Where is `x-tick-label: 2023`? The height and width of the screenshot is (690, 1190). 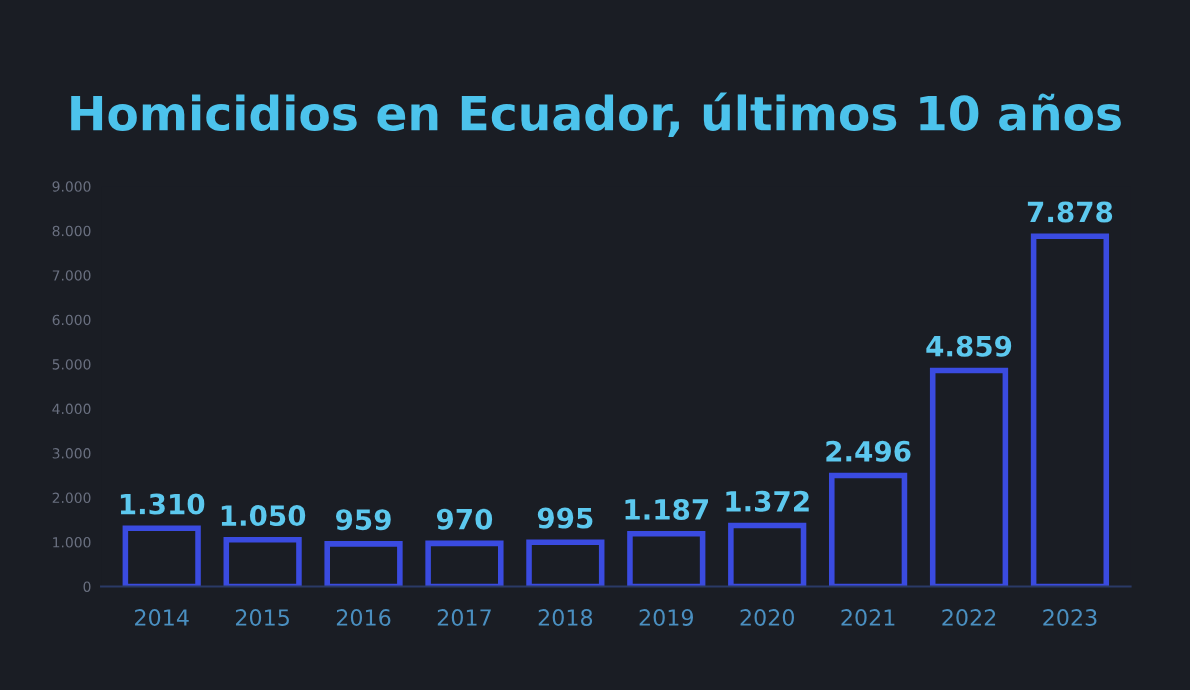 x-tick-label: 2023 is located at coordinates (1070, 617).